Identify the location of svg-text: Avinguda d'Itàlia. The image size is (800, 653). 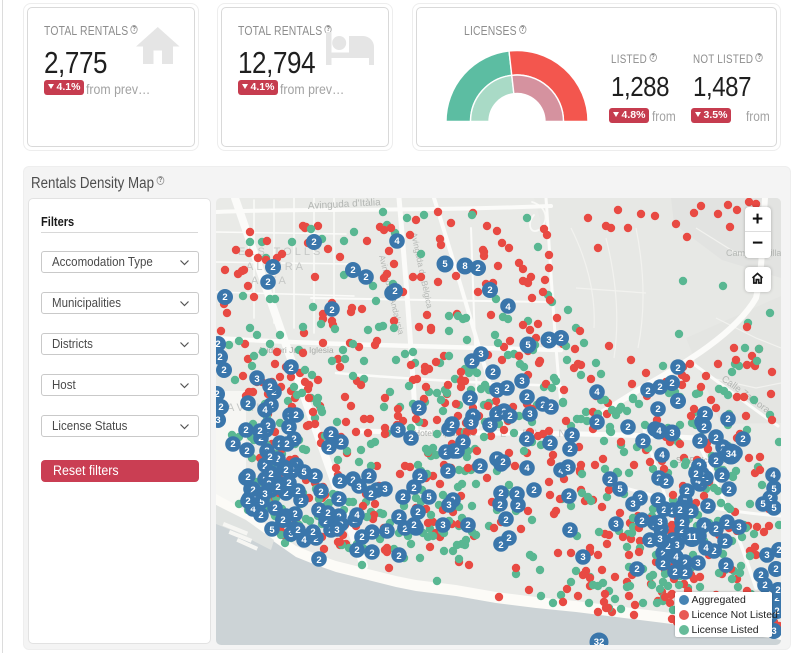
(344, 205).